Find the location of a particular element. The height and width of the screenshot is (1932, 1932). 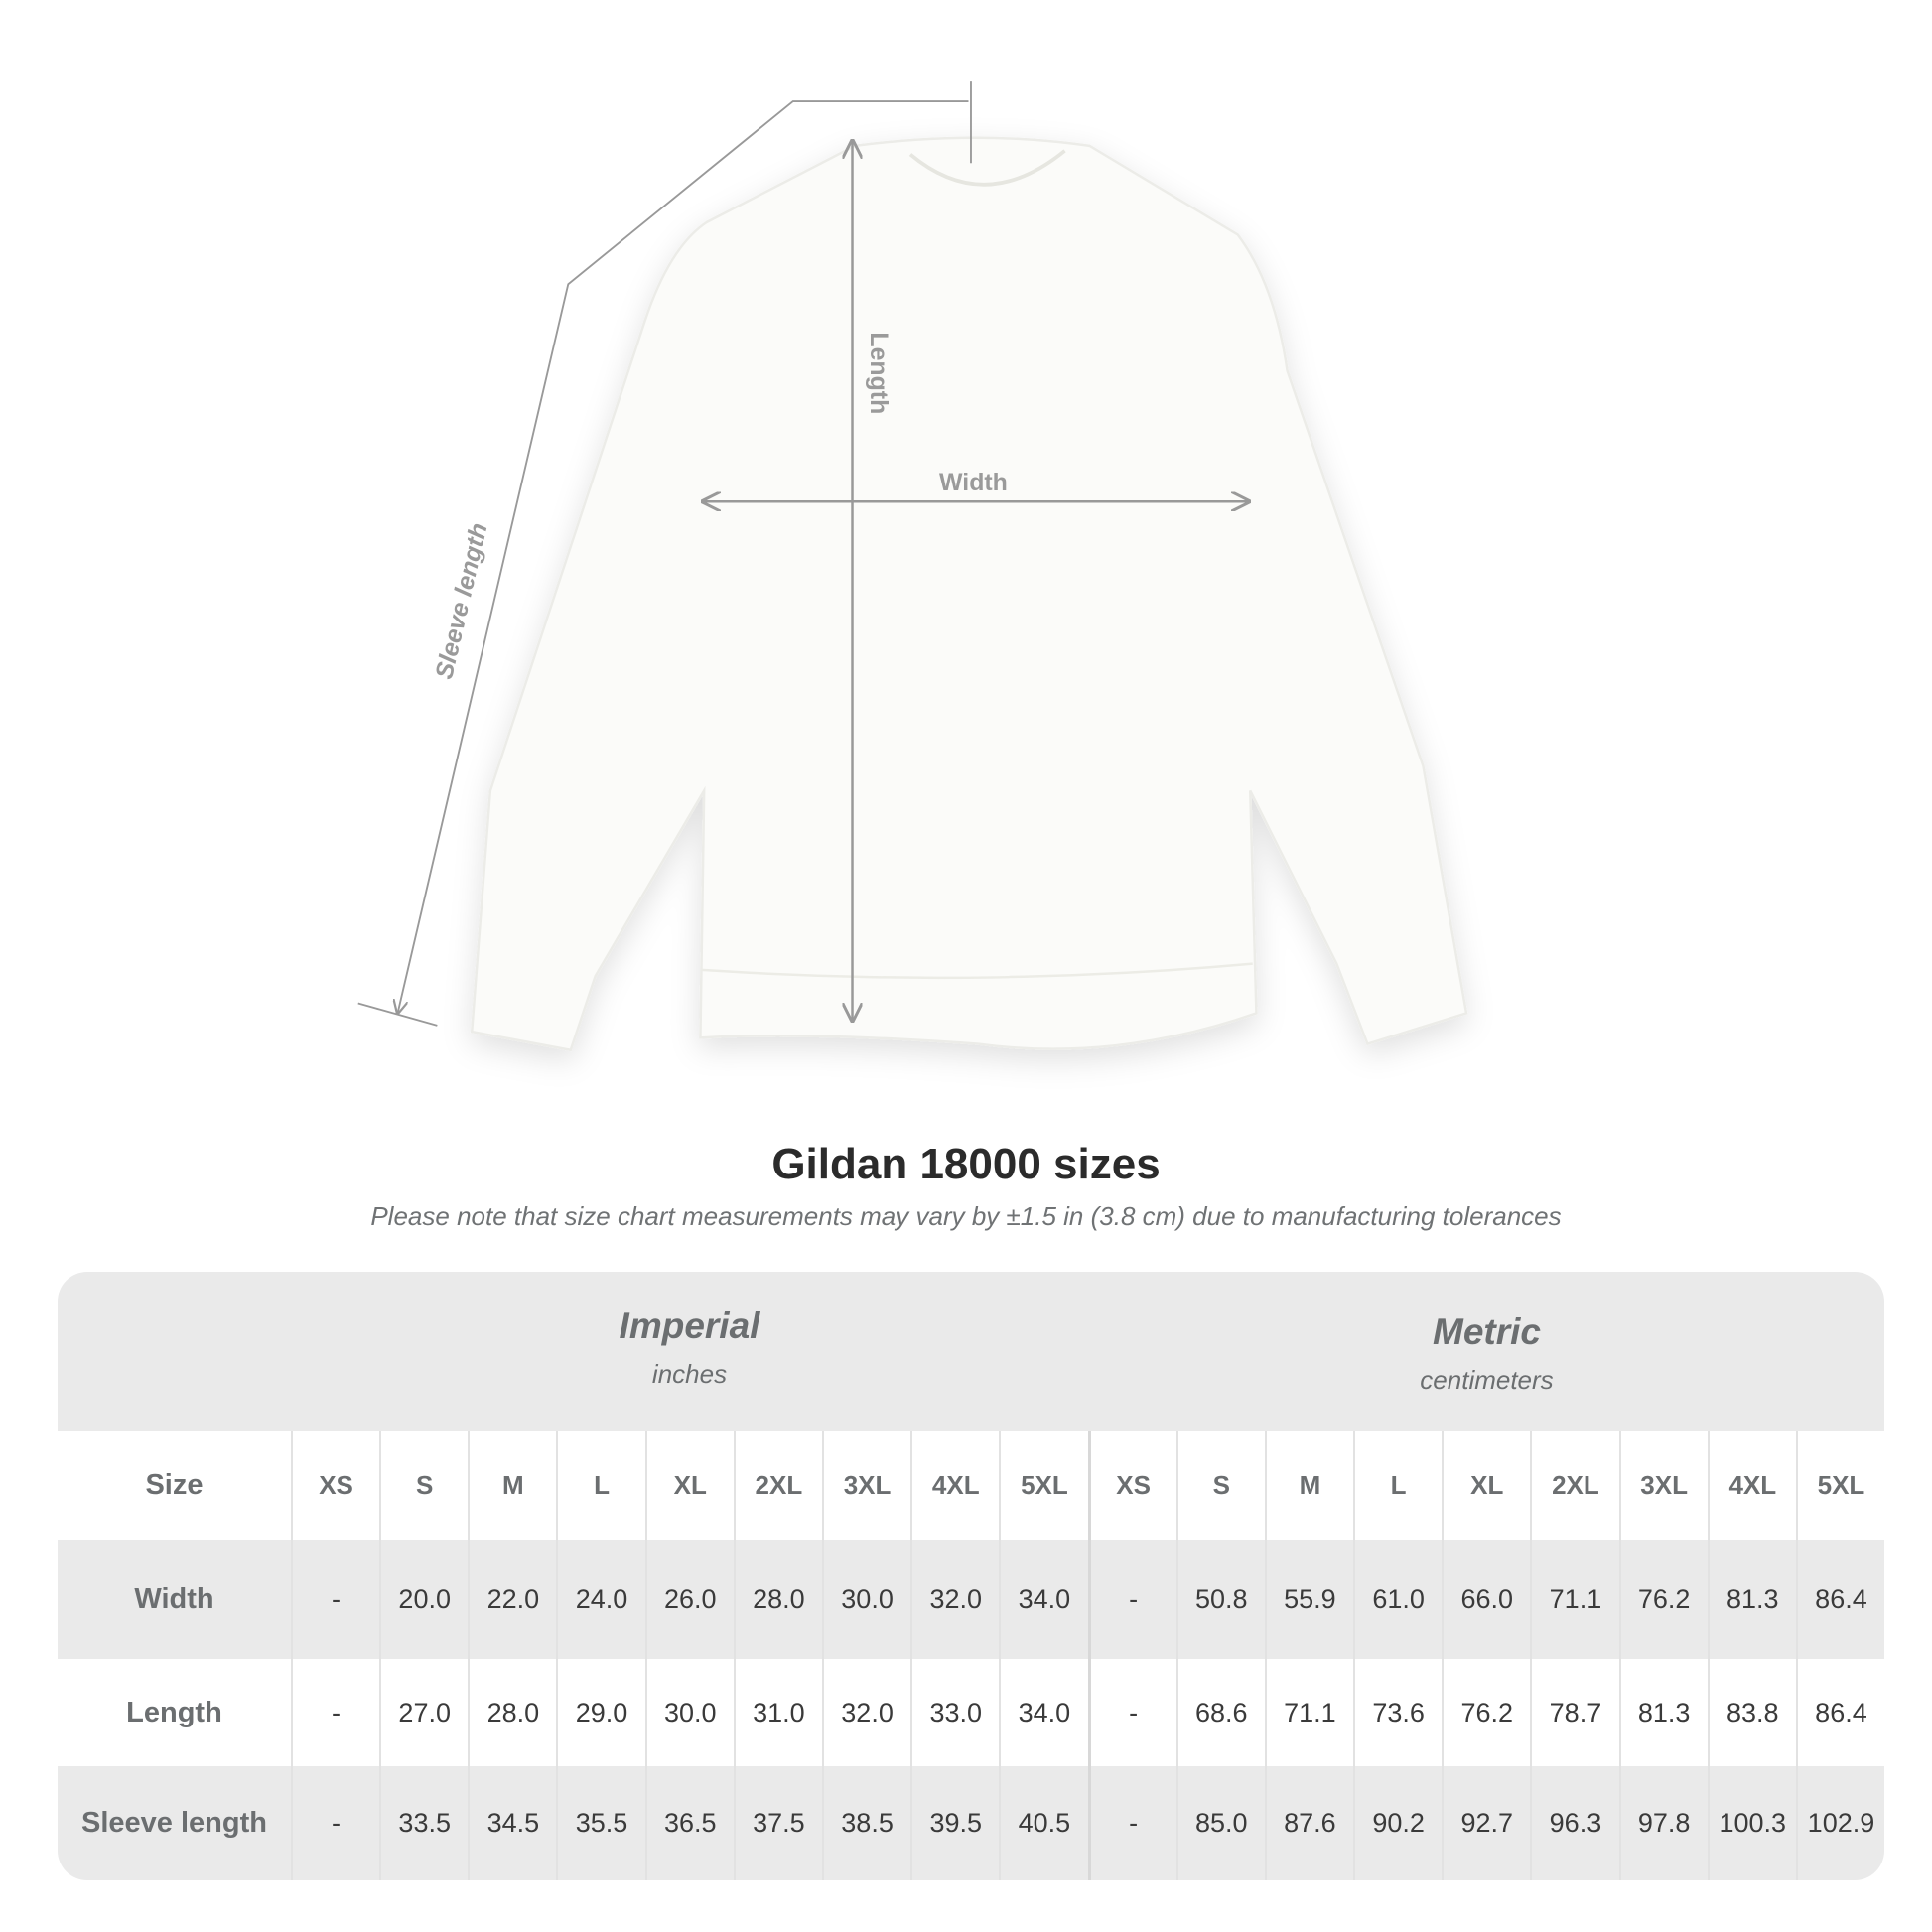

imperial-value-cell: 24.0 is located at coordinates (600, 1600).